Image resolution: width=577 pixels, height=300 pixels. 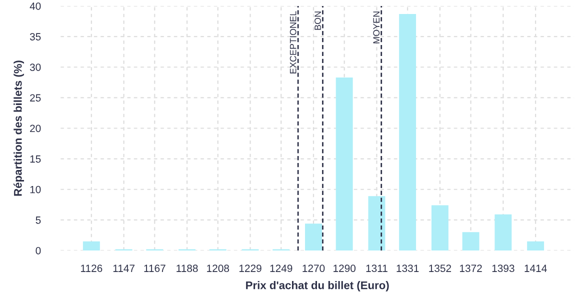 I want to click on y-tick-label: 20, so click(x=35, y=128).